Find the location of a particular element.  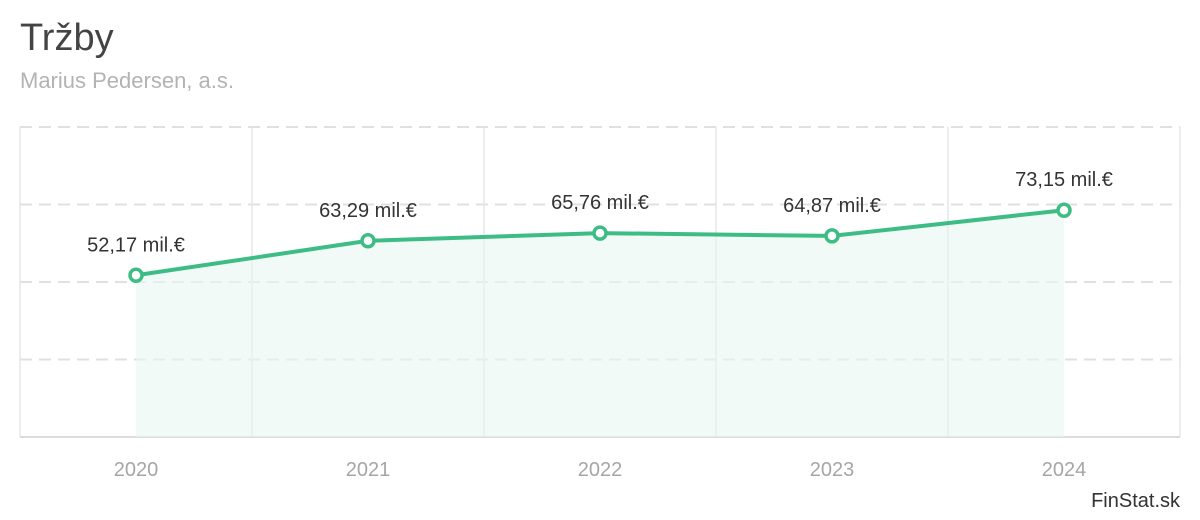

chart-title: Tržby is located at coordinates (67, 38).